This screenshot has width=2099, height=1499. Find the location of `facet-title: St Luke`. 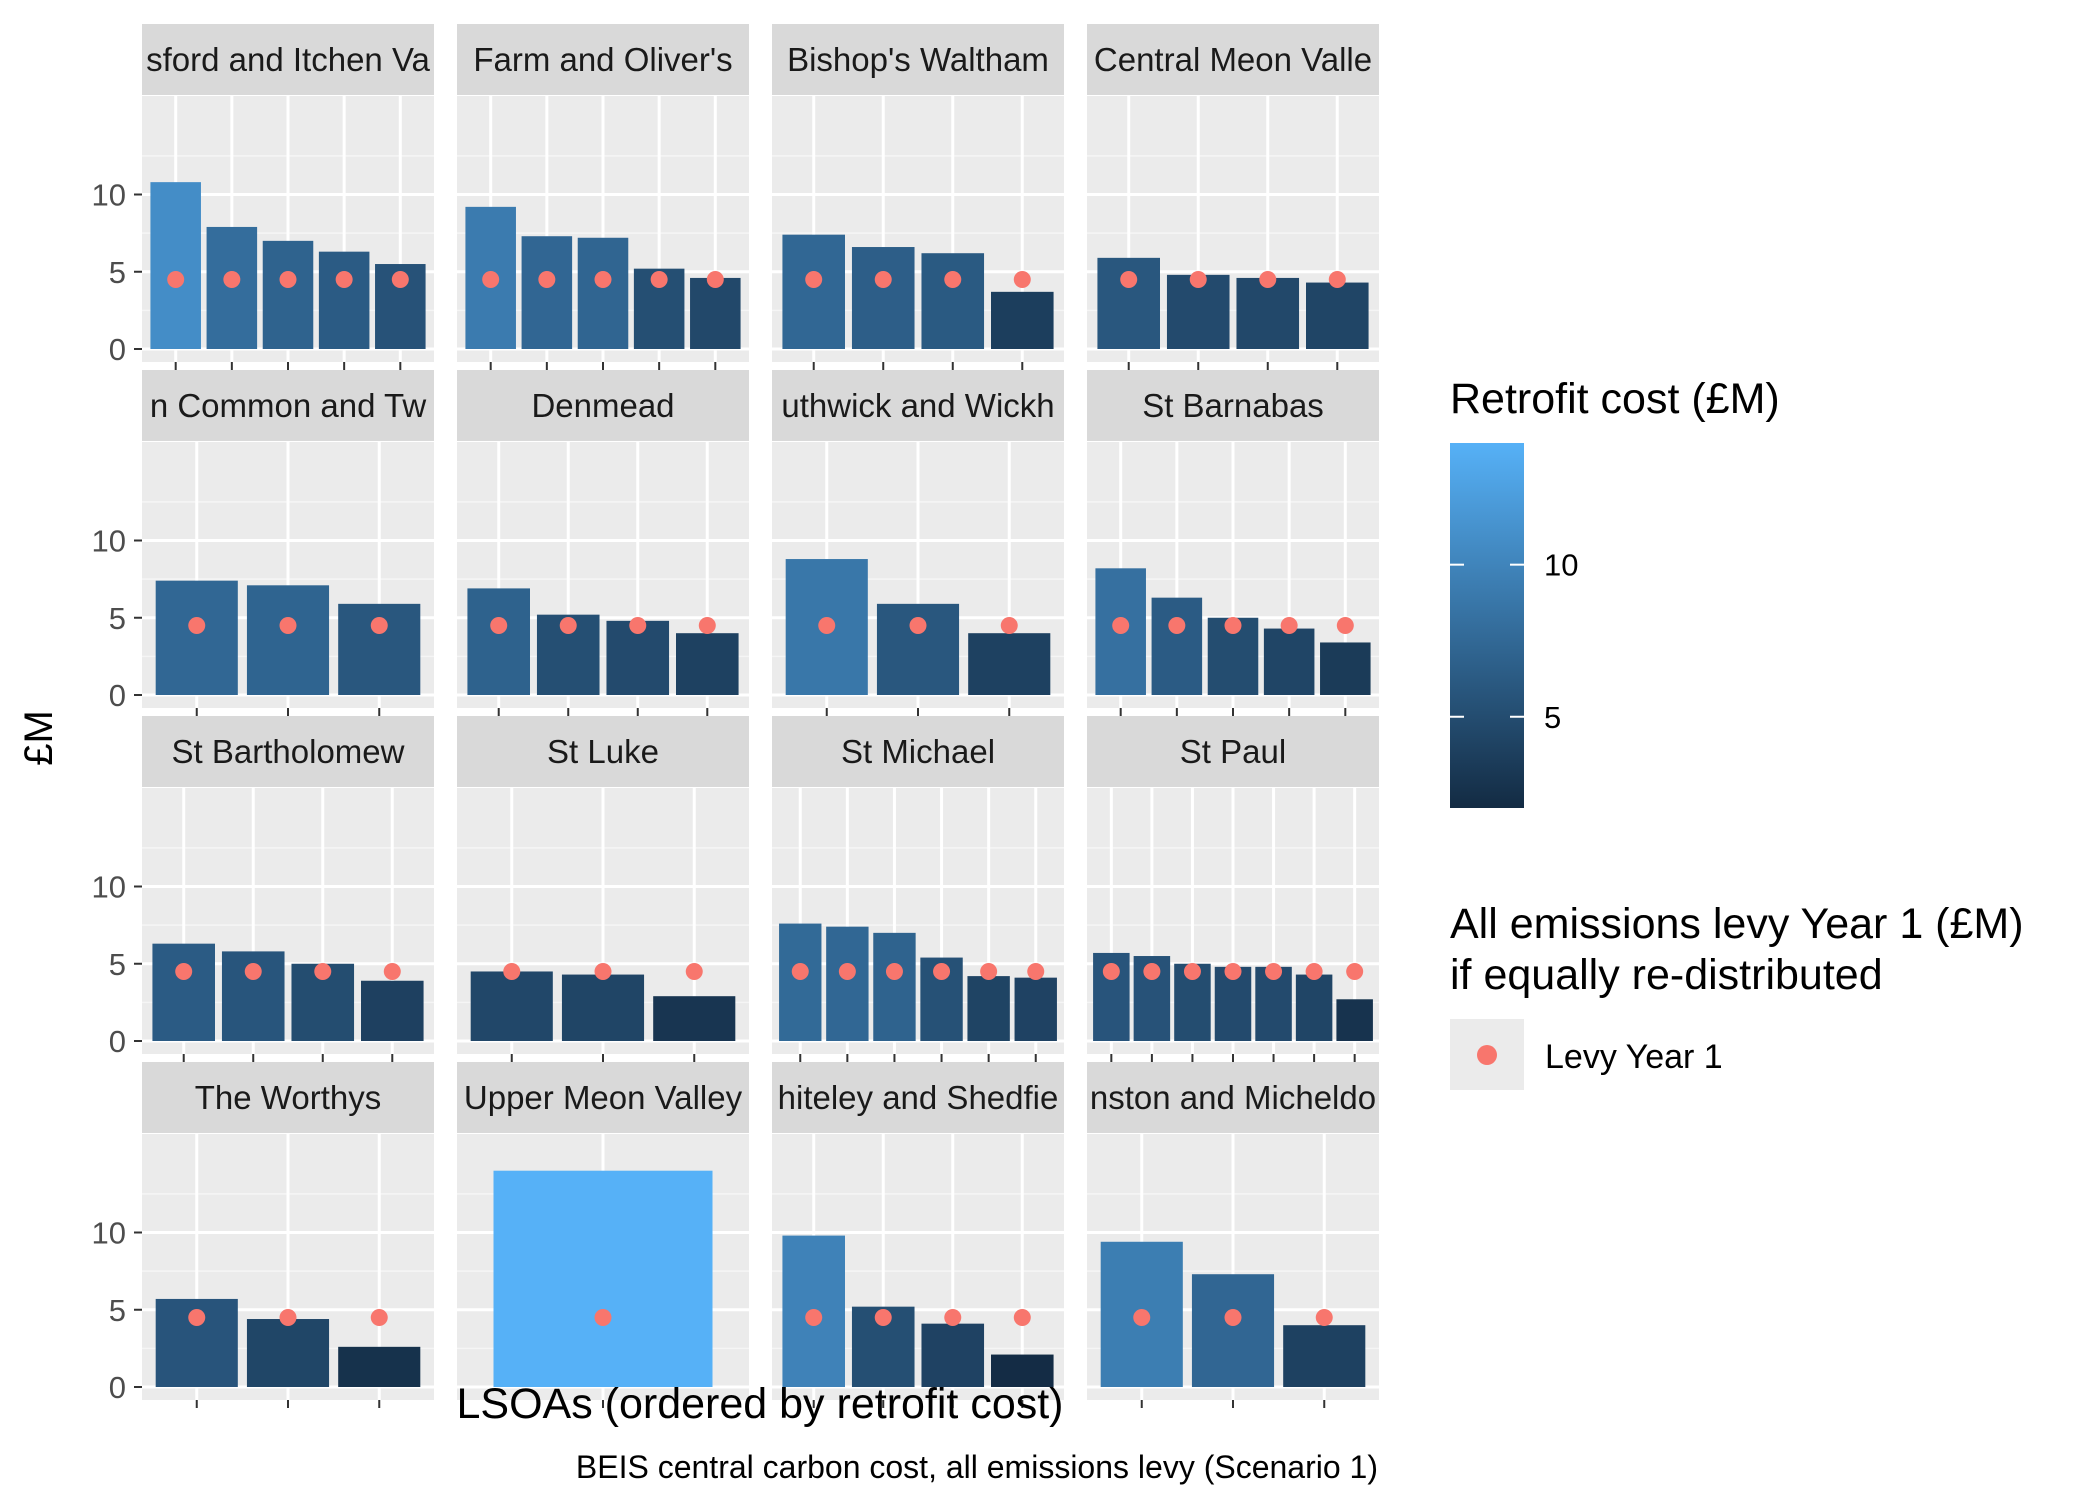

facet-title: St Luke is located at coordinates (603, 751).